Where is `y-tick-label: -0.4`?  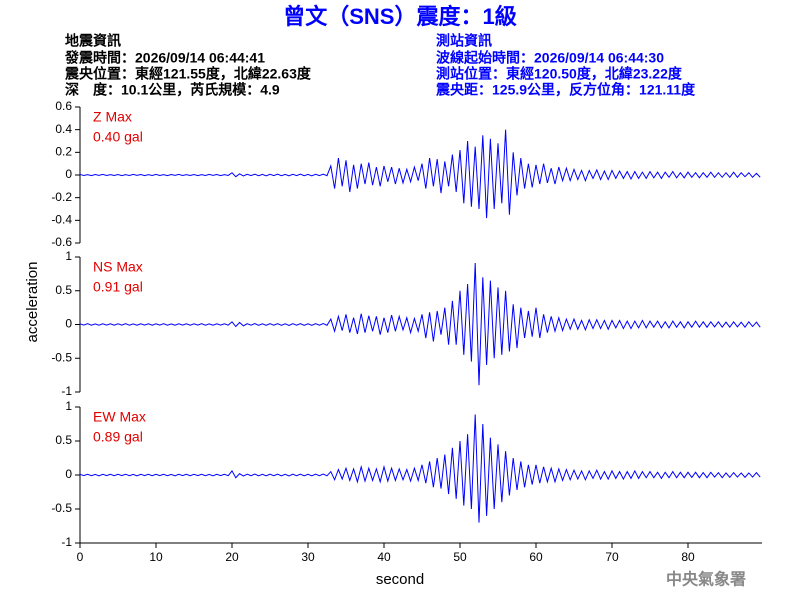 y-tick-label: -0.4 is located at coordinates (61, 220).